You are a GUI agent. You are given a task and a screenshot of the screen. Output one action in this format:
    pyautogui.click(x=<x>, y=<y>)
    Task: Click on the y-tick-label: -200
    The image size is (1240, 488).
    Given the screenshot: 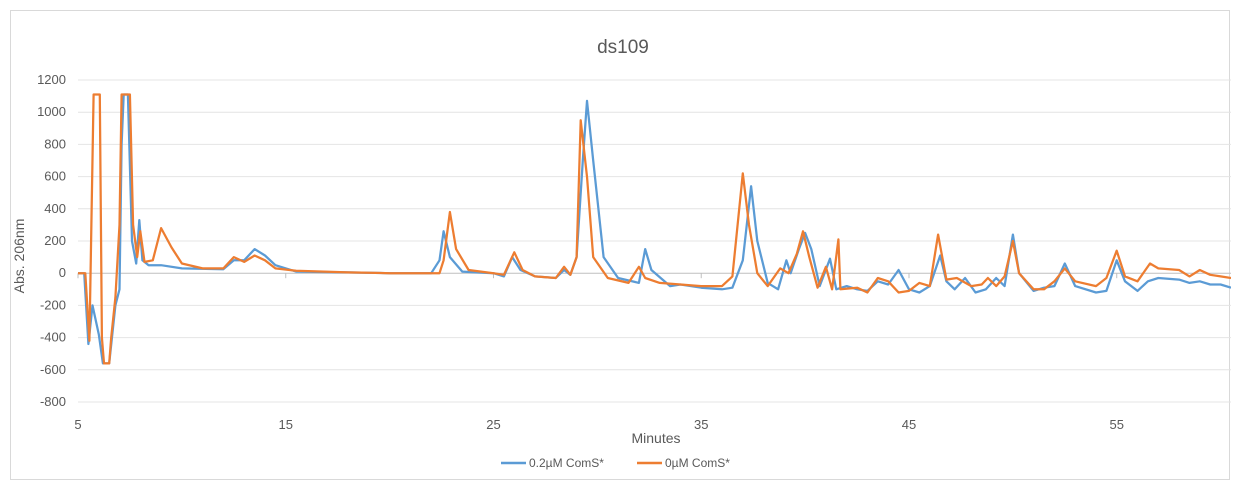 What is the action you would take?
    pyautogui.click(x=53, y=304)
    